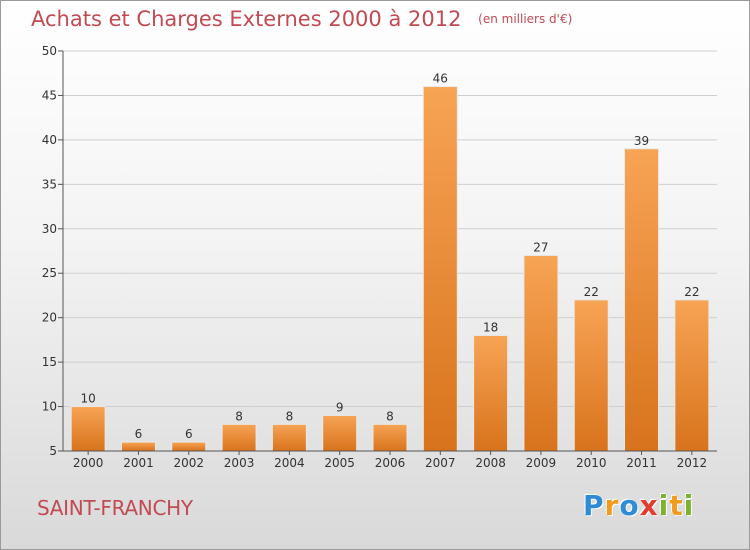 The height and width of the screenshot is (550, 750). Describe the element at coordinates (629, 505) in the screenshot. I see `logo-letter: o` at that location.